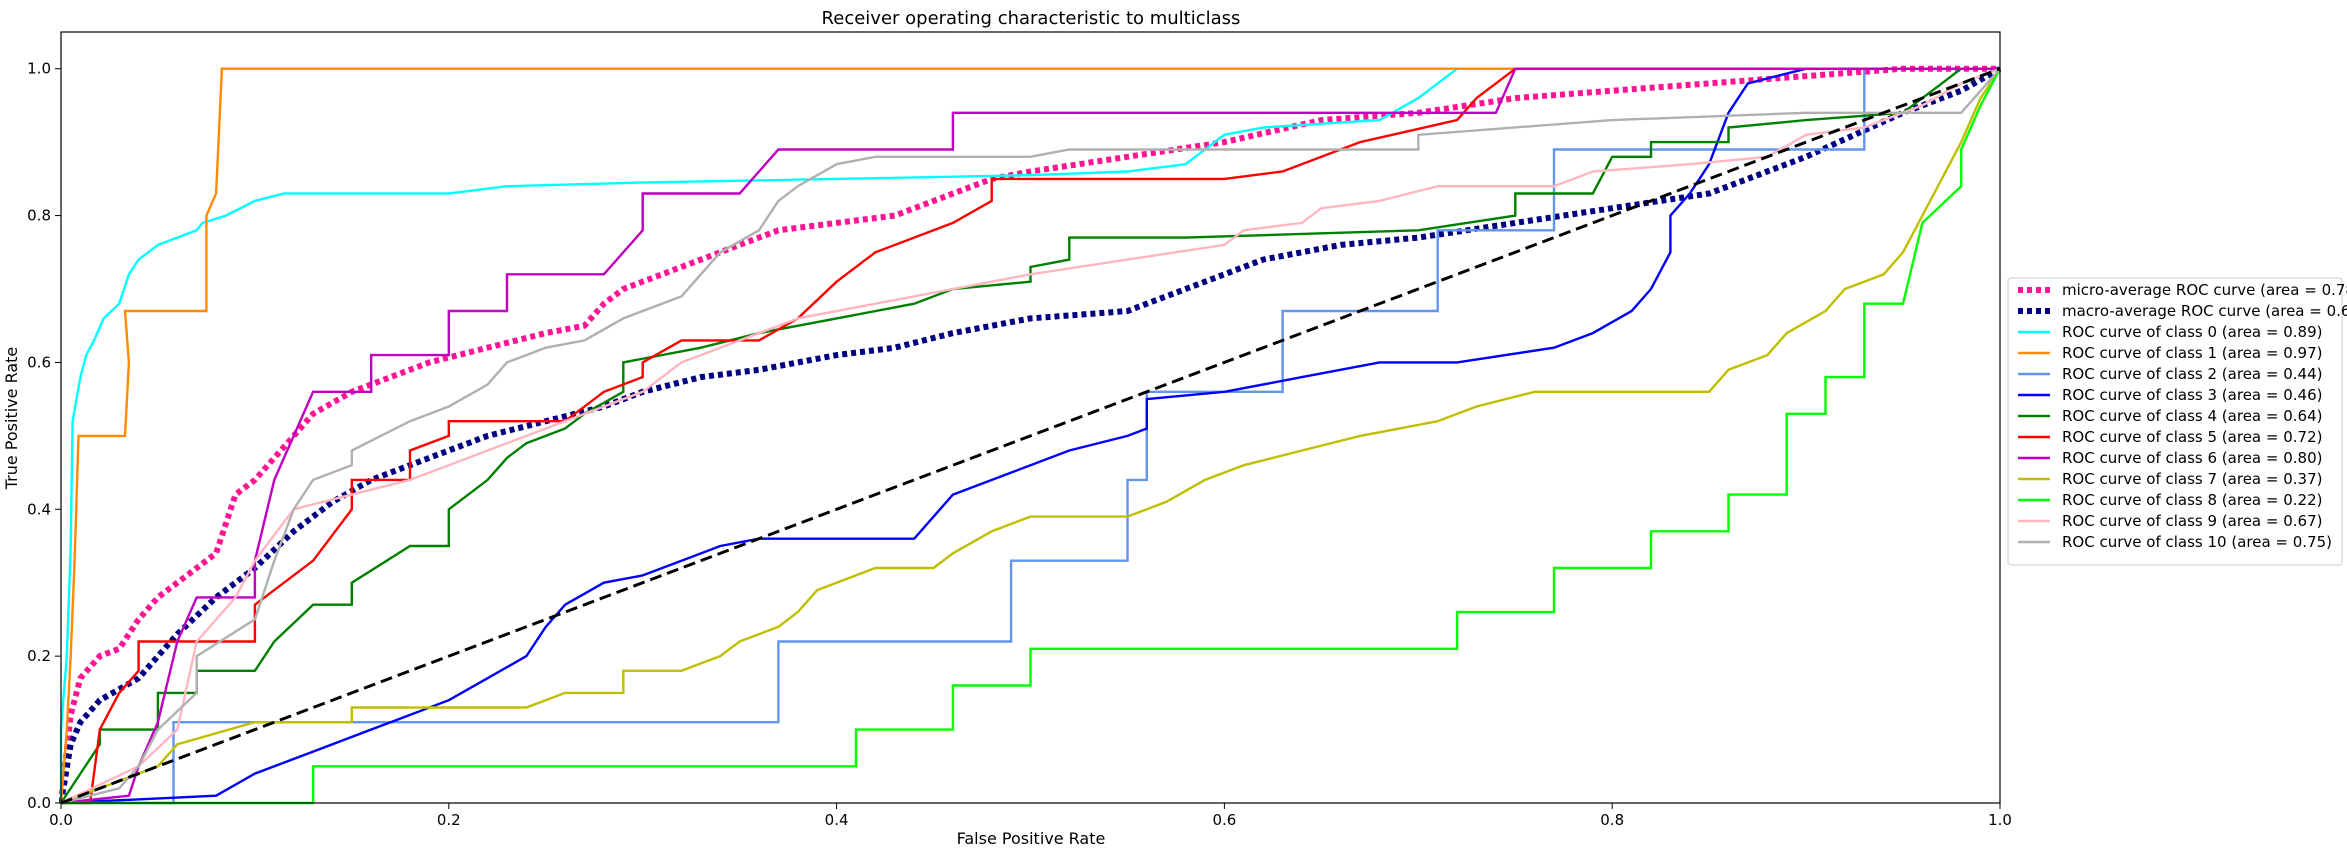  Describe the element at coordinates (2192, 416) in the screenshot. I see `legend-entry: ROC curve of class 4 (area = 0.64)` at that location.